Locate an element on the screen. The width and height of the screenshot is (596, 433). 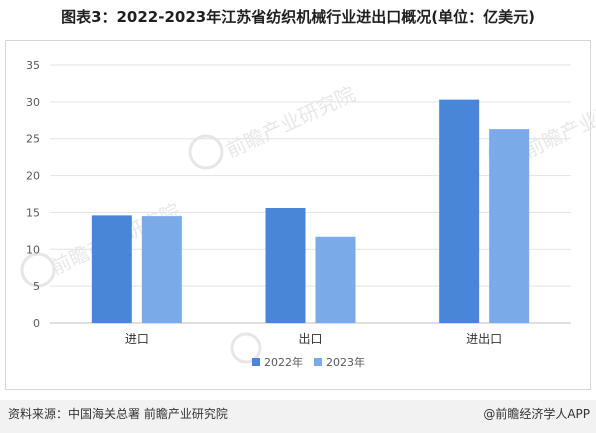
legend: 2022年 2023年 is located at coordinates (308, 362).